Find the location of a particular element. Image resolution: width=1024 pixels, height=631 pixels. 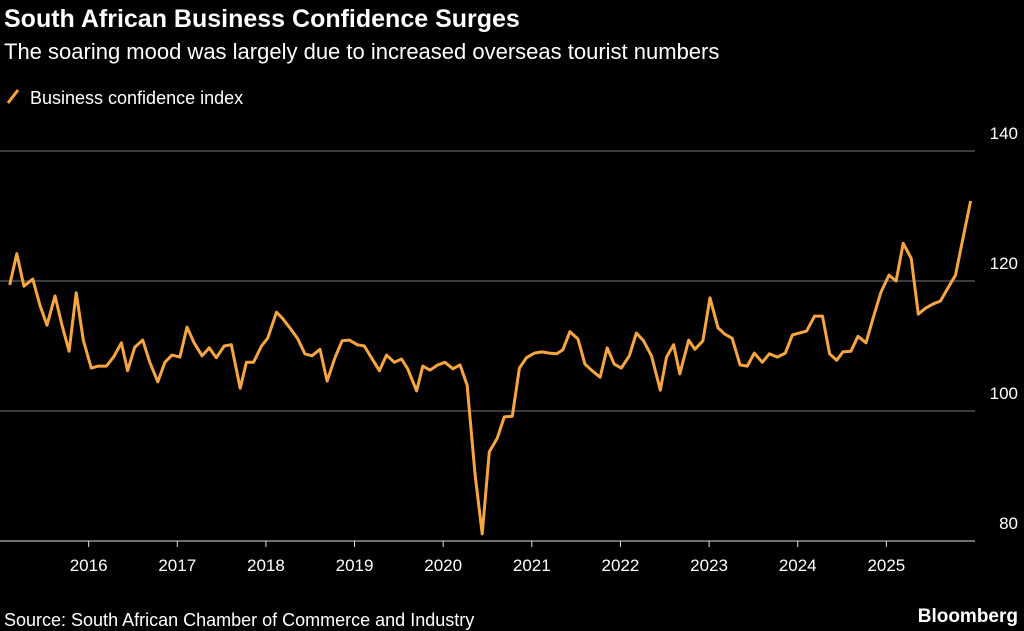

chart-title: South African Business Confidence Surges is located at coordinates (262, 19).